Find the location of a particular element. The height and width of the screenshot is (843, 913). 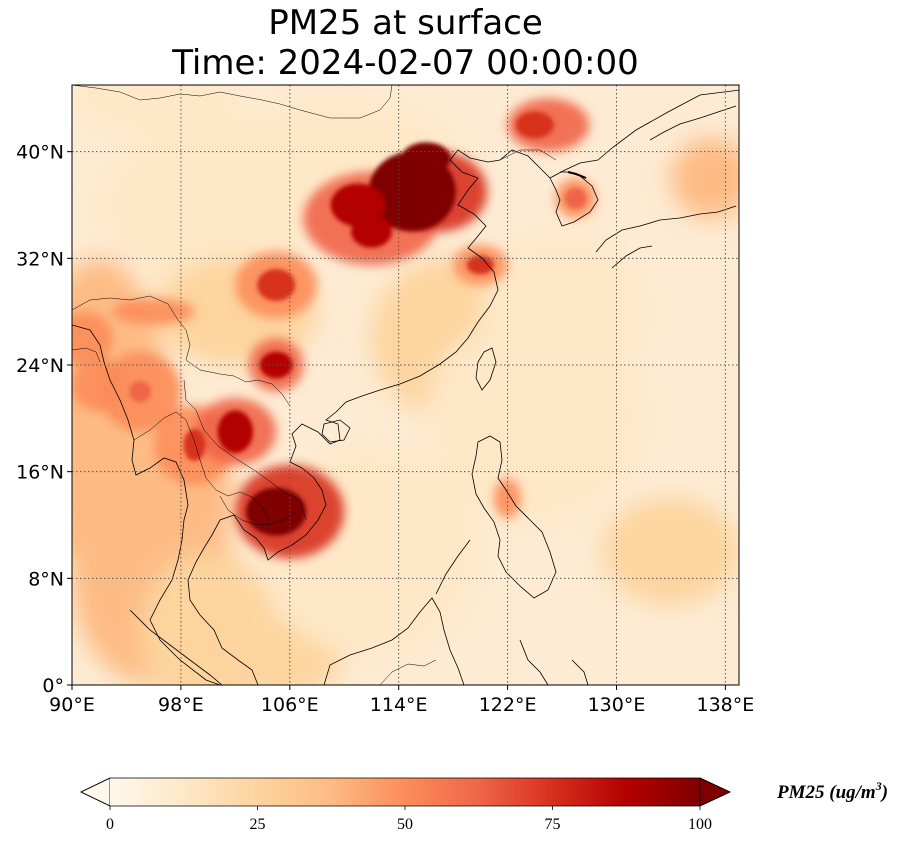

coastline-gulf-of-thailand is located at coordinates (223, 599).